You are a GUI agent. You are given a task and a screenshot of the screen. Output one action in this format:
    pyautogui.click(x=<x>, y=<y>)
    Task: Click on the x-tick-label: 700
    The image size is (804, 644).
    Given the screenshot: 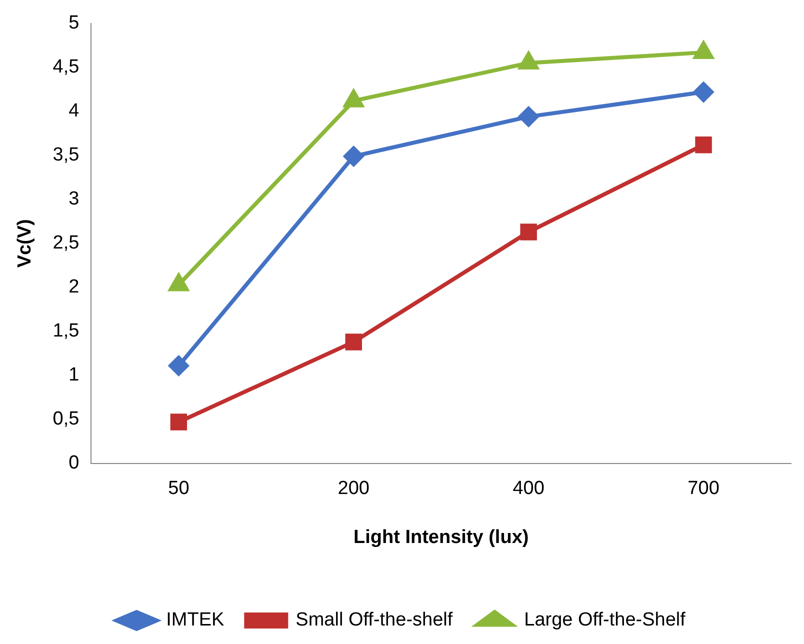 What is the action you would take?
    pyautogui.click(x=704, y=489)
    